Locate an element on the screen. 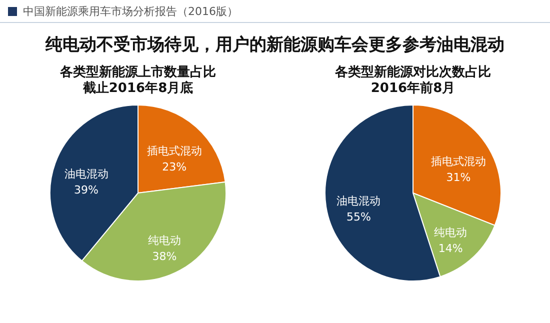  text: 中国新能源乘用车市场分析报告（2016版） is located at coordinates (130, 11).